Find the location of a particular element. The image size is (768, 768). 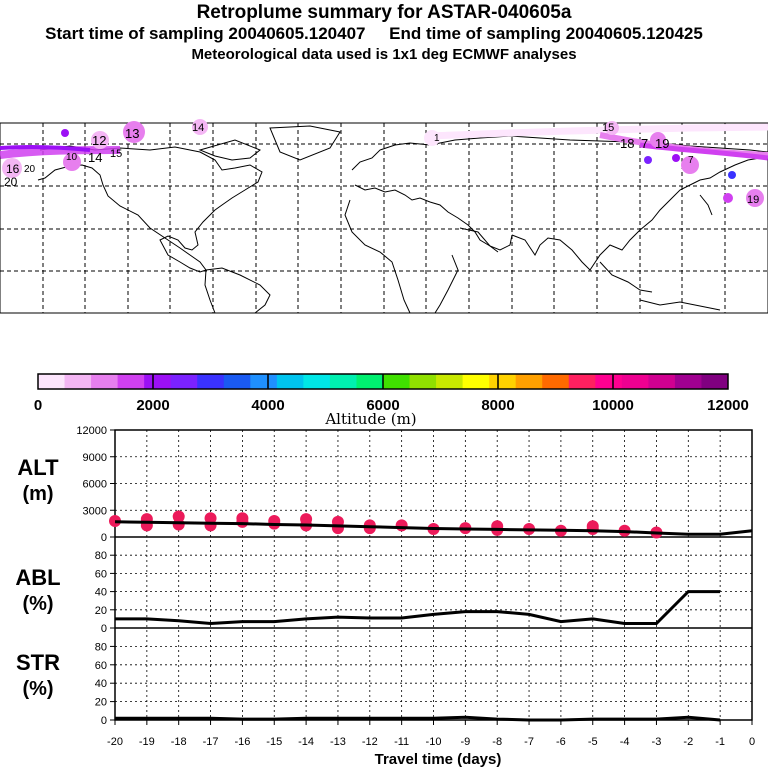

x-tick-label: -6 is located at coordinates (561, 742).